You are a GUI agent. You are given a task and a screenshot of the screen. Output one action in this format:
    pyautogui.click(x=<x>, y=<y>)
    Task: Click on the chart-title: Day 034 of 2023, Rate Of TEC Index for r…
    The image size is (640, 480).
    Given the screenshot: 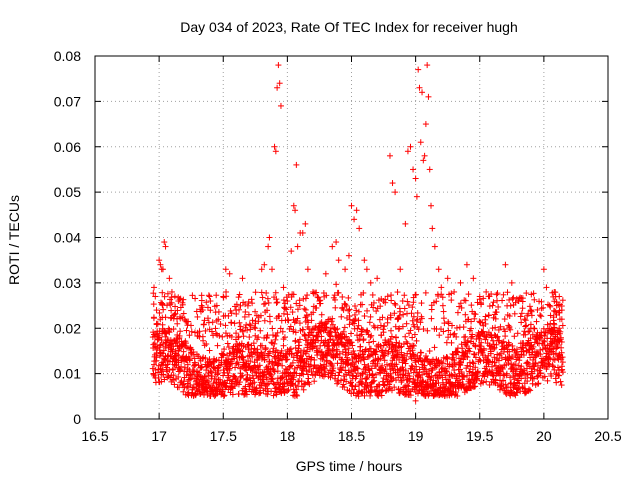 What is the action you would take?
    pyautogui.click(x=348, y=27)
    